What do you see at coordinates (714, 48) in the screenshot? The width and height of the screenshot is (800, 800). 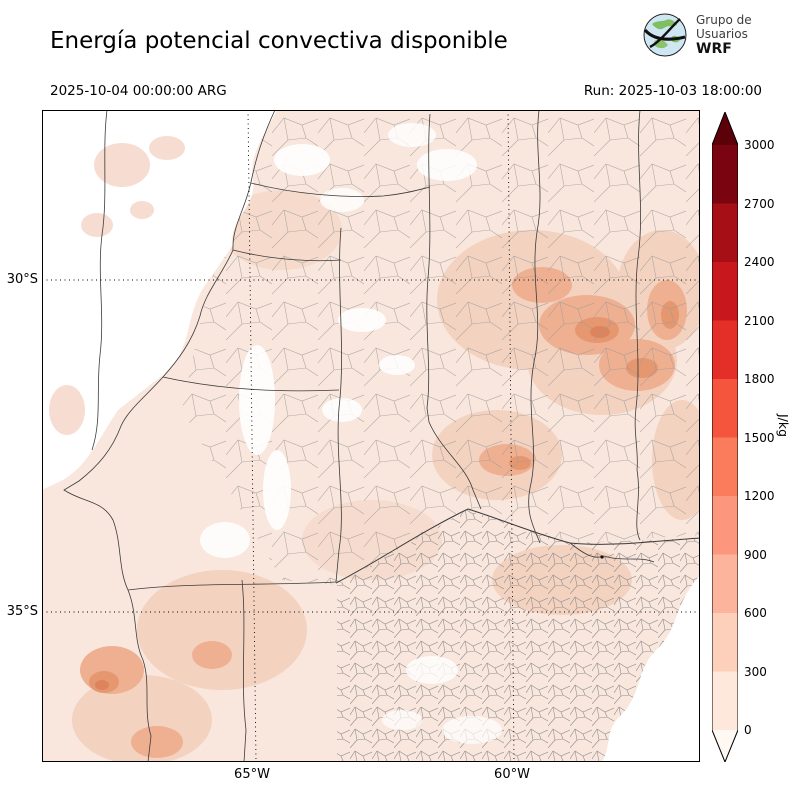 I see `wrf-logo-line3: WRF` at bounding box center [714, 48].